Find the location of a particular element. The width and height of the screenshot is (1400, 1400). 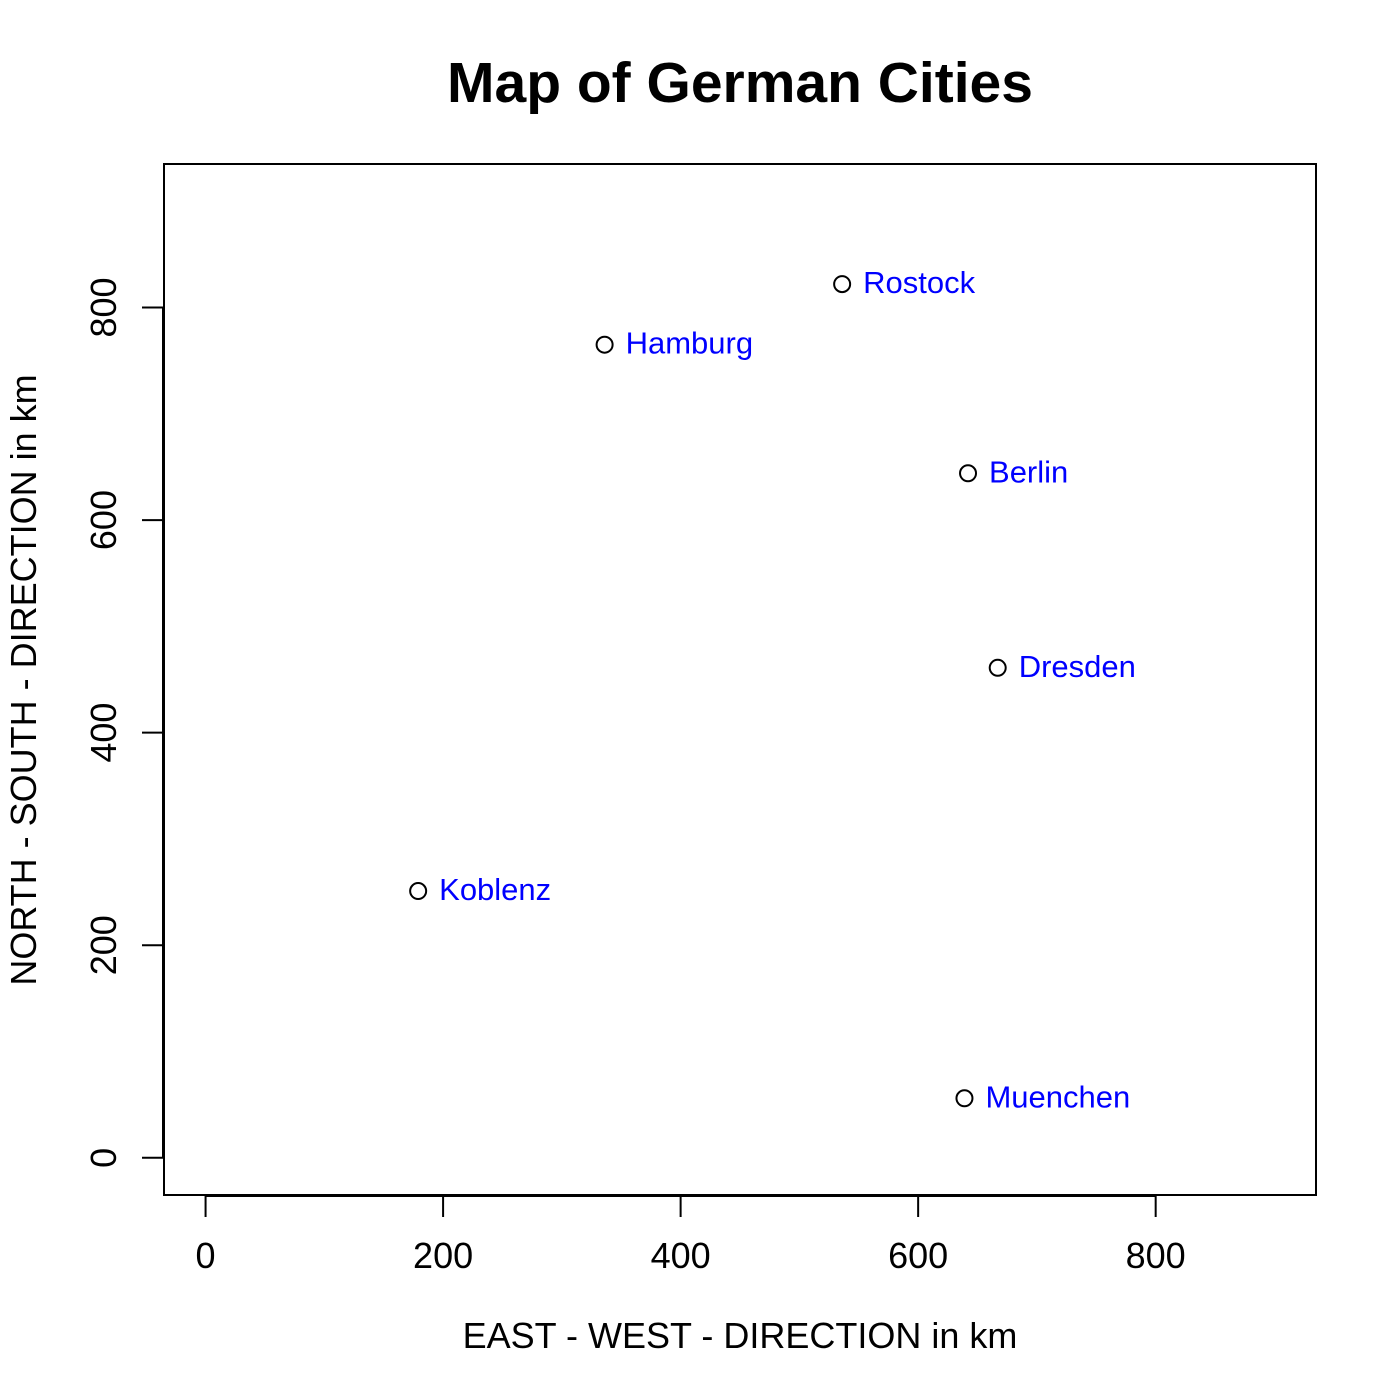

x-tick-label: 400 is located at coordinates (681, 1255).